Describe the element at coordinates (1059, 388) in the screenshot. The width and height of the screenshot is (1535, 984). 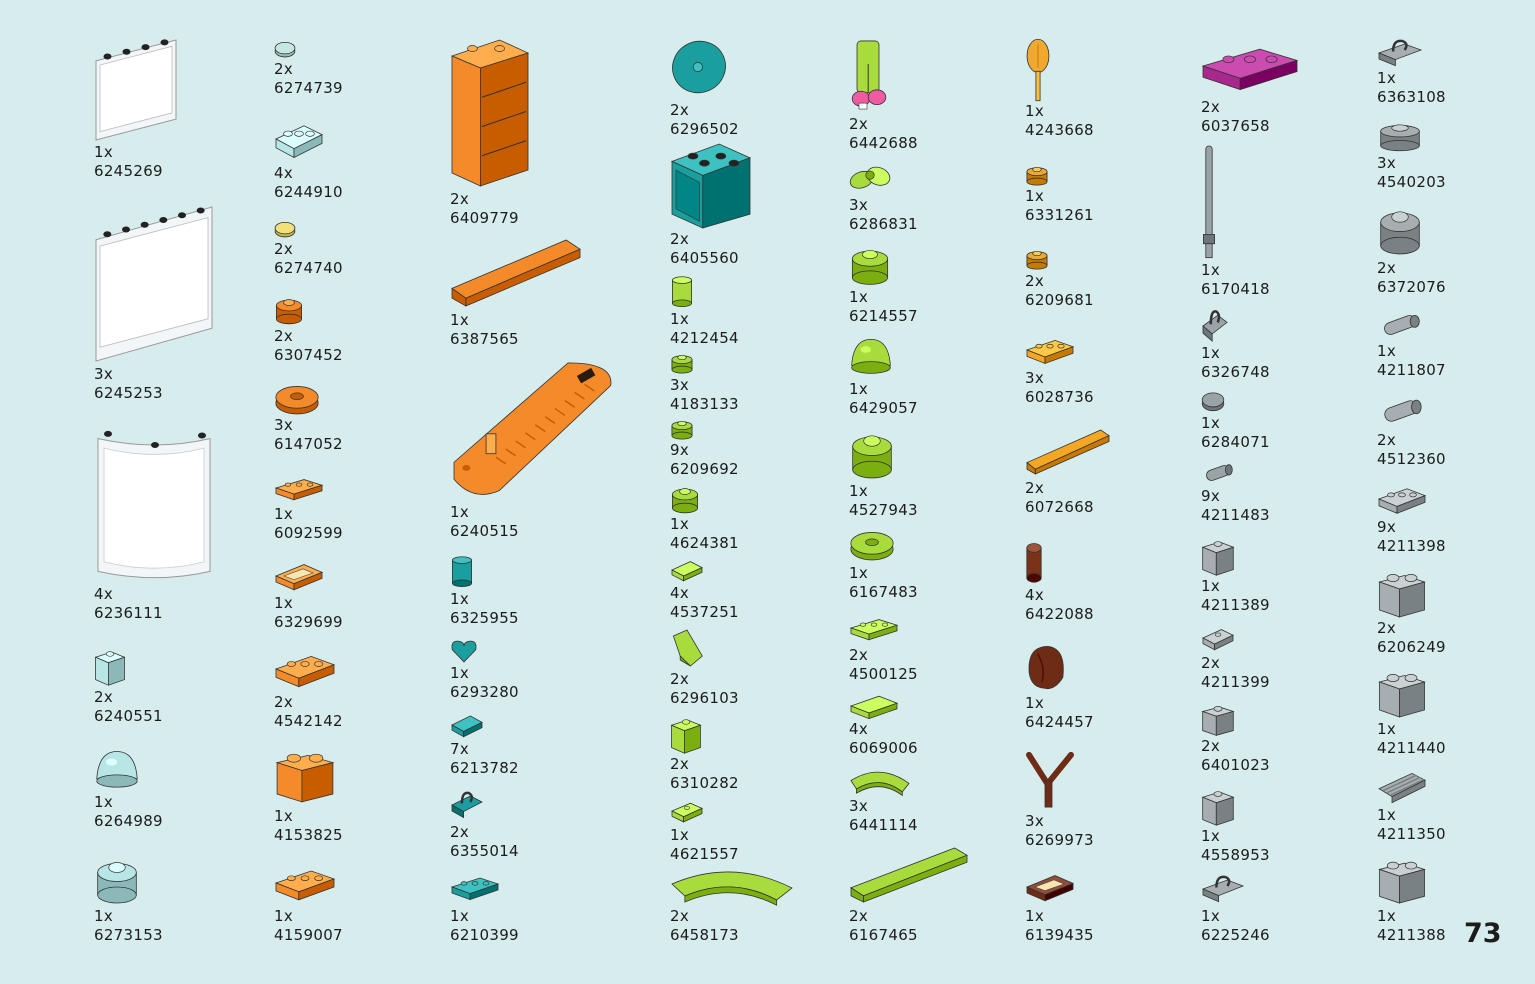
I see `part-label: 3x 6028736` at that location.